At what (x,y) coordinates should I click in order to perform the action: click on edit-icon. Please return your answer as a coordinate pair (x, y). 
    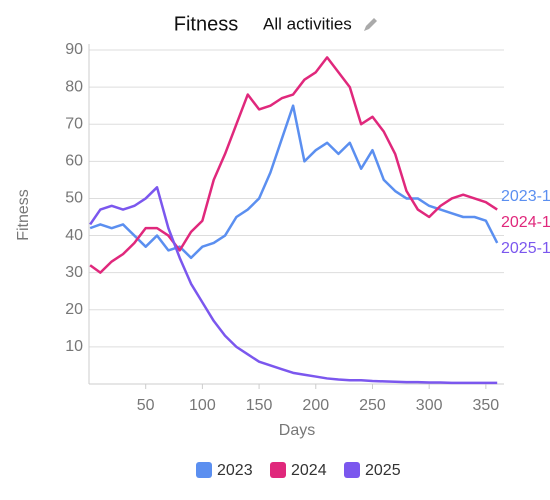
    Looking at the image, I should click on (370, 24).